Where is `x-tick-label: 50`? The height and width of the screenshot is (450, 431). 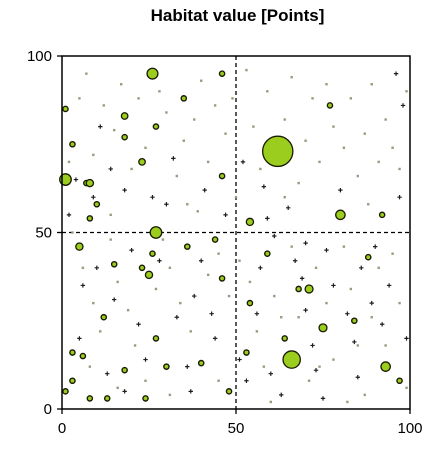 x-tick-label: 50 is located at coordinates (236, 428).